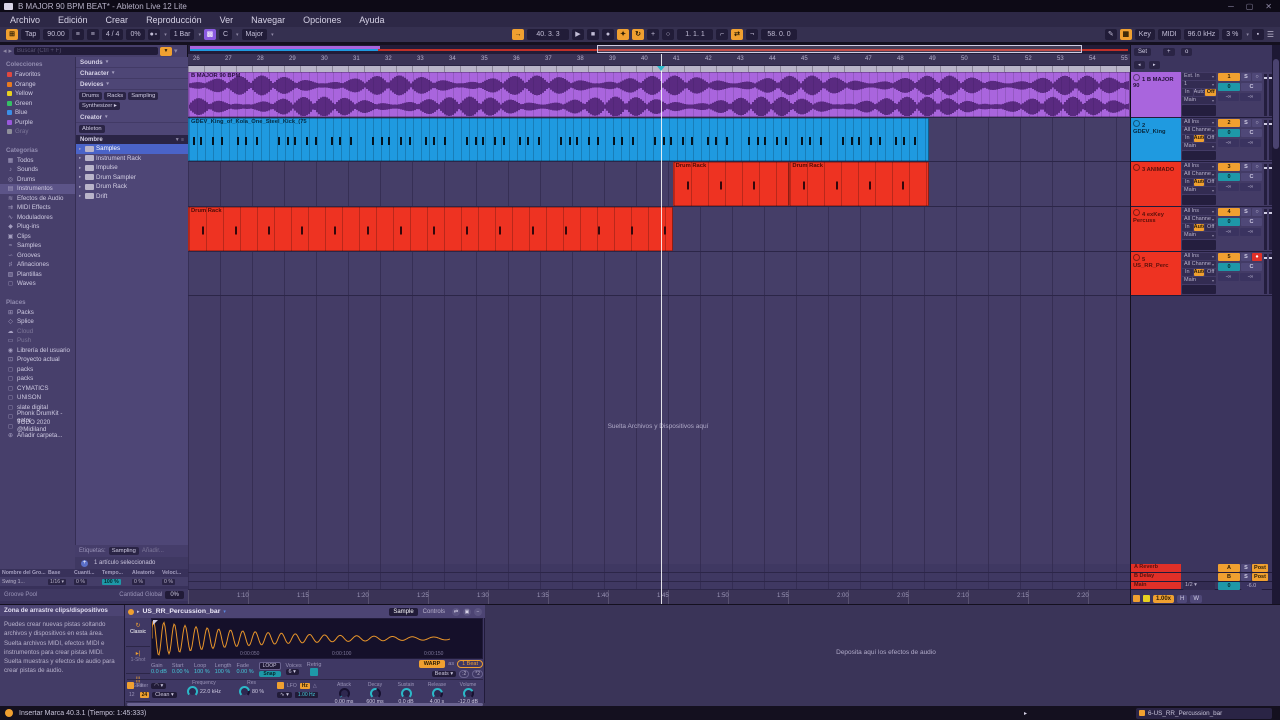 The width and height of the screenshot is (1280, 720). I want to click on category-sounds: ♪ Sounds, so click(37, 170).